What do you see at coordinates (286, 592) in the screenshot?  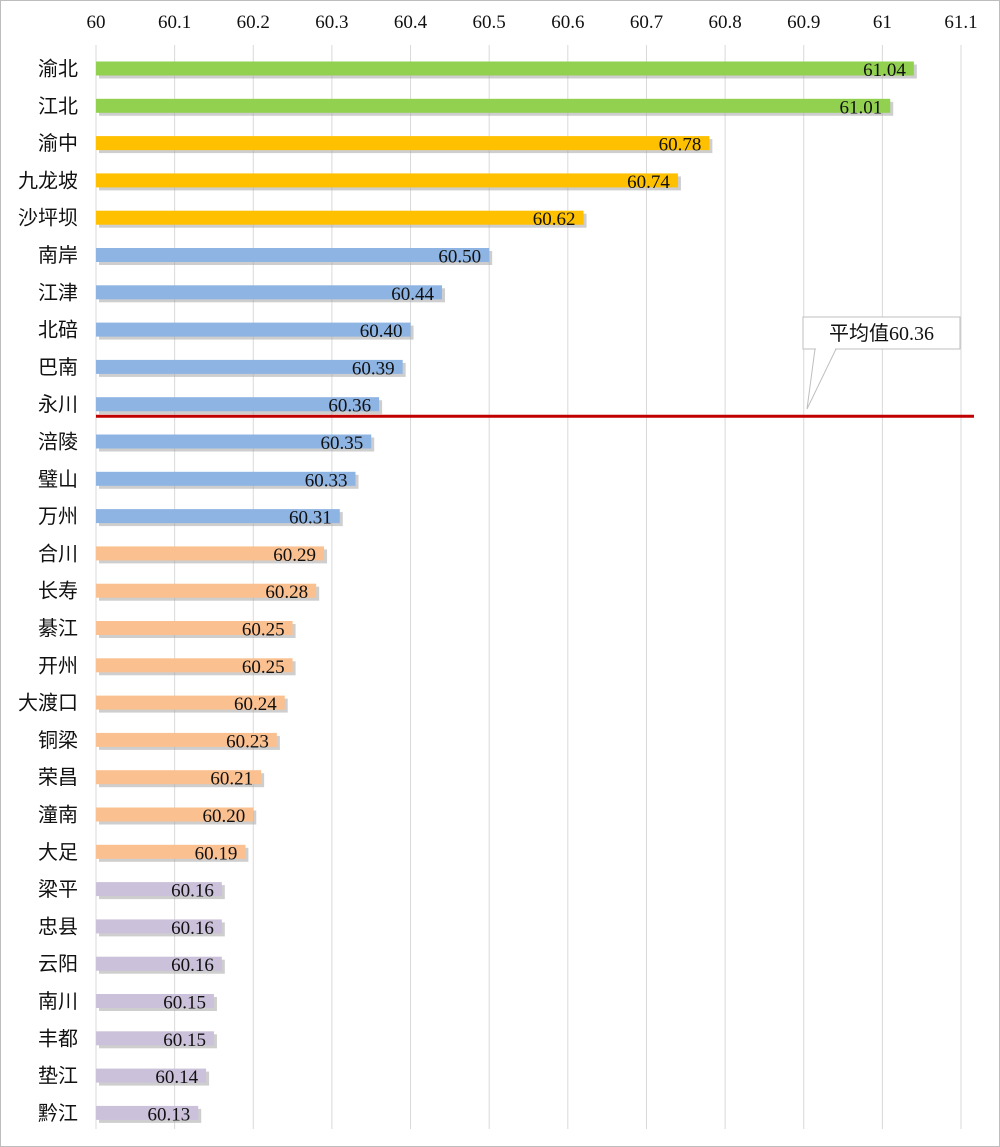 I see `data-label: 60.28` at bounding box center [286, 592].